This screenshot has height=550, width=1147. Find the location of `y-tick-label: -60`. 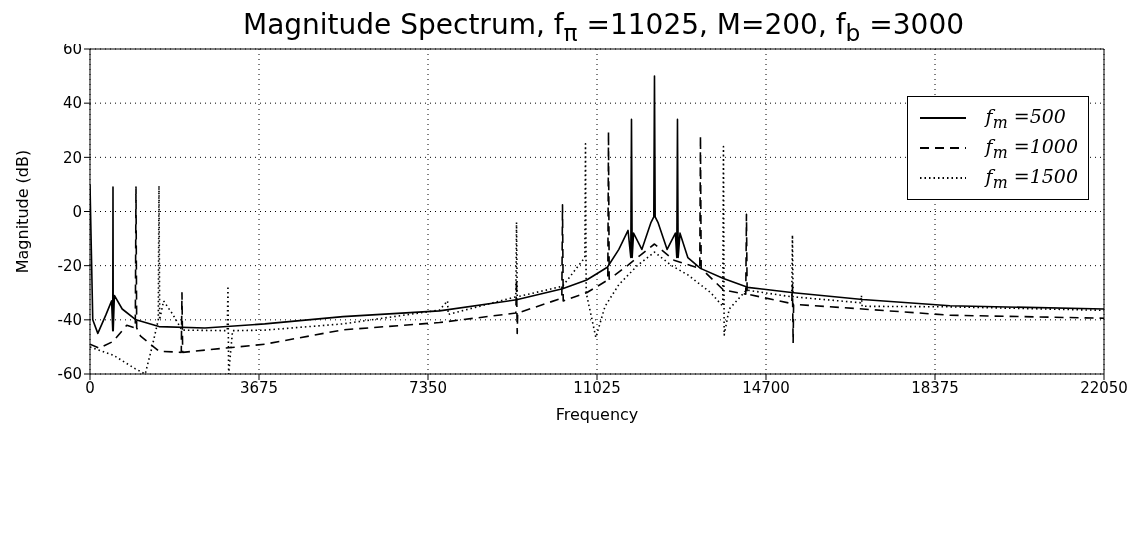

y-tick-label: -60 is located at coordinates (69, 374).